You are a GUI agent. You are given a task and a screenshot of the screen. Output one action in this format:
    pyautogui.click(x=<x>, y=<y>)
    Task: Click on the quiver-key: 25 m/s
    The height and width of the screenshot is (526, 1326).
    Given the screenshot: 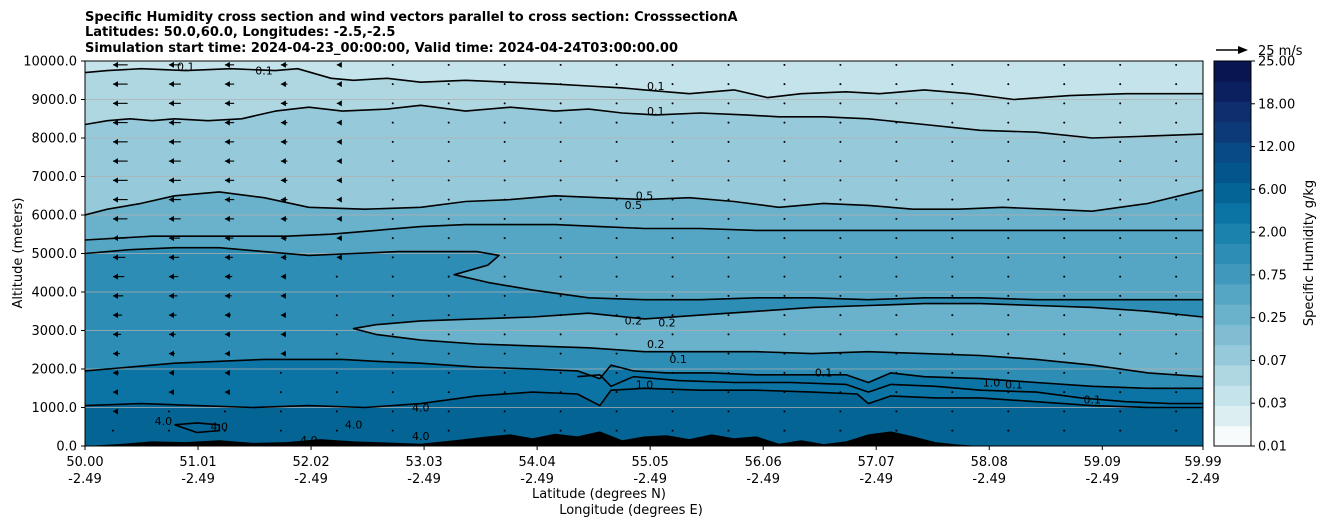 What is the action you would take?
    pyautogui.click(x=1259, y=51)
    